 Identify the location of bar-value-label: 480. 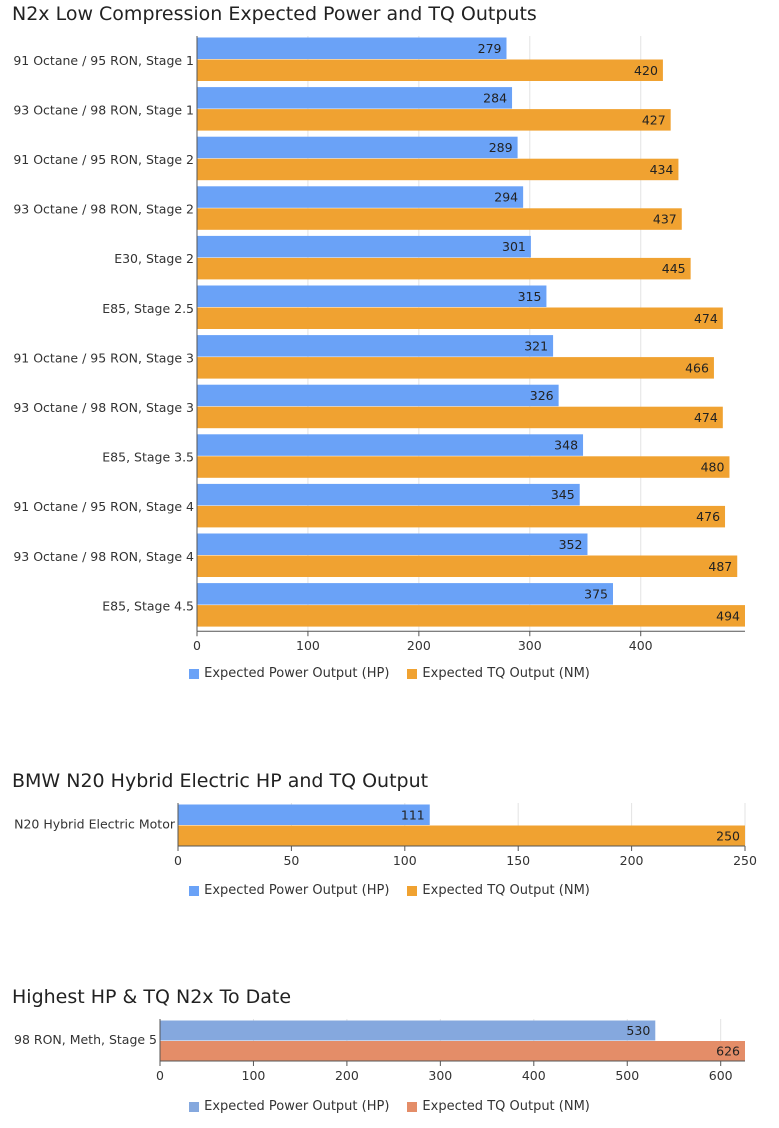
(713, 467).